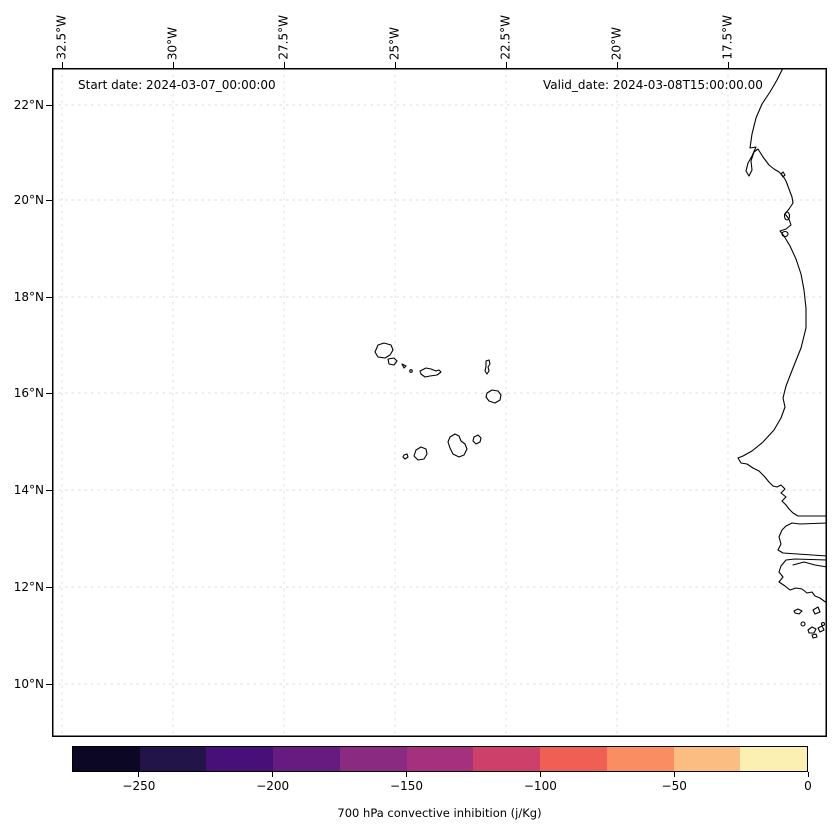  Describe the element at coordinates (404, 366) in the screenshot. I see `island-santa-luzia` at that location.